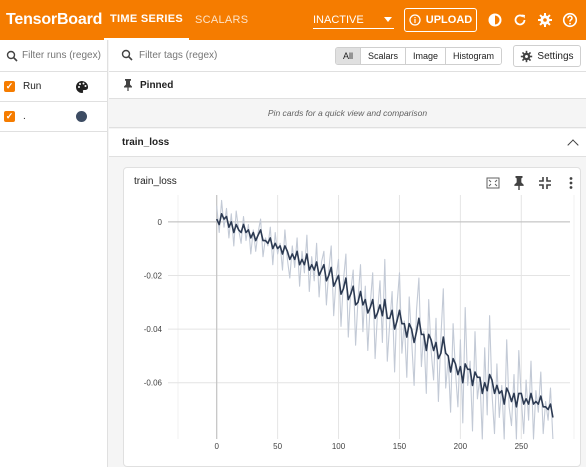 This screenshot has width=586, height=467. Describe the element at coordinates (61, 55) in the screenshot. I see `run-filter-input: Filter runs (regex)` at that location.